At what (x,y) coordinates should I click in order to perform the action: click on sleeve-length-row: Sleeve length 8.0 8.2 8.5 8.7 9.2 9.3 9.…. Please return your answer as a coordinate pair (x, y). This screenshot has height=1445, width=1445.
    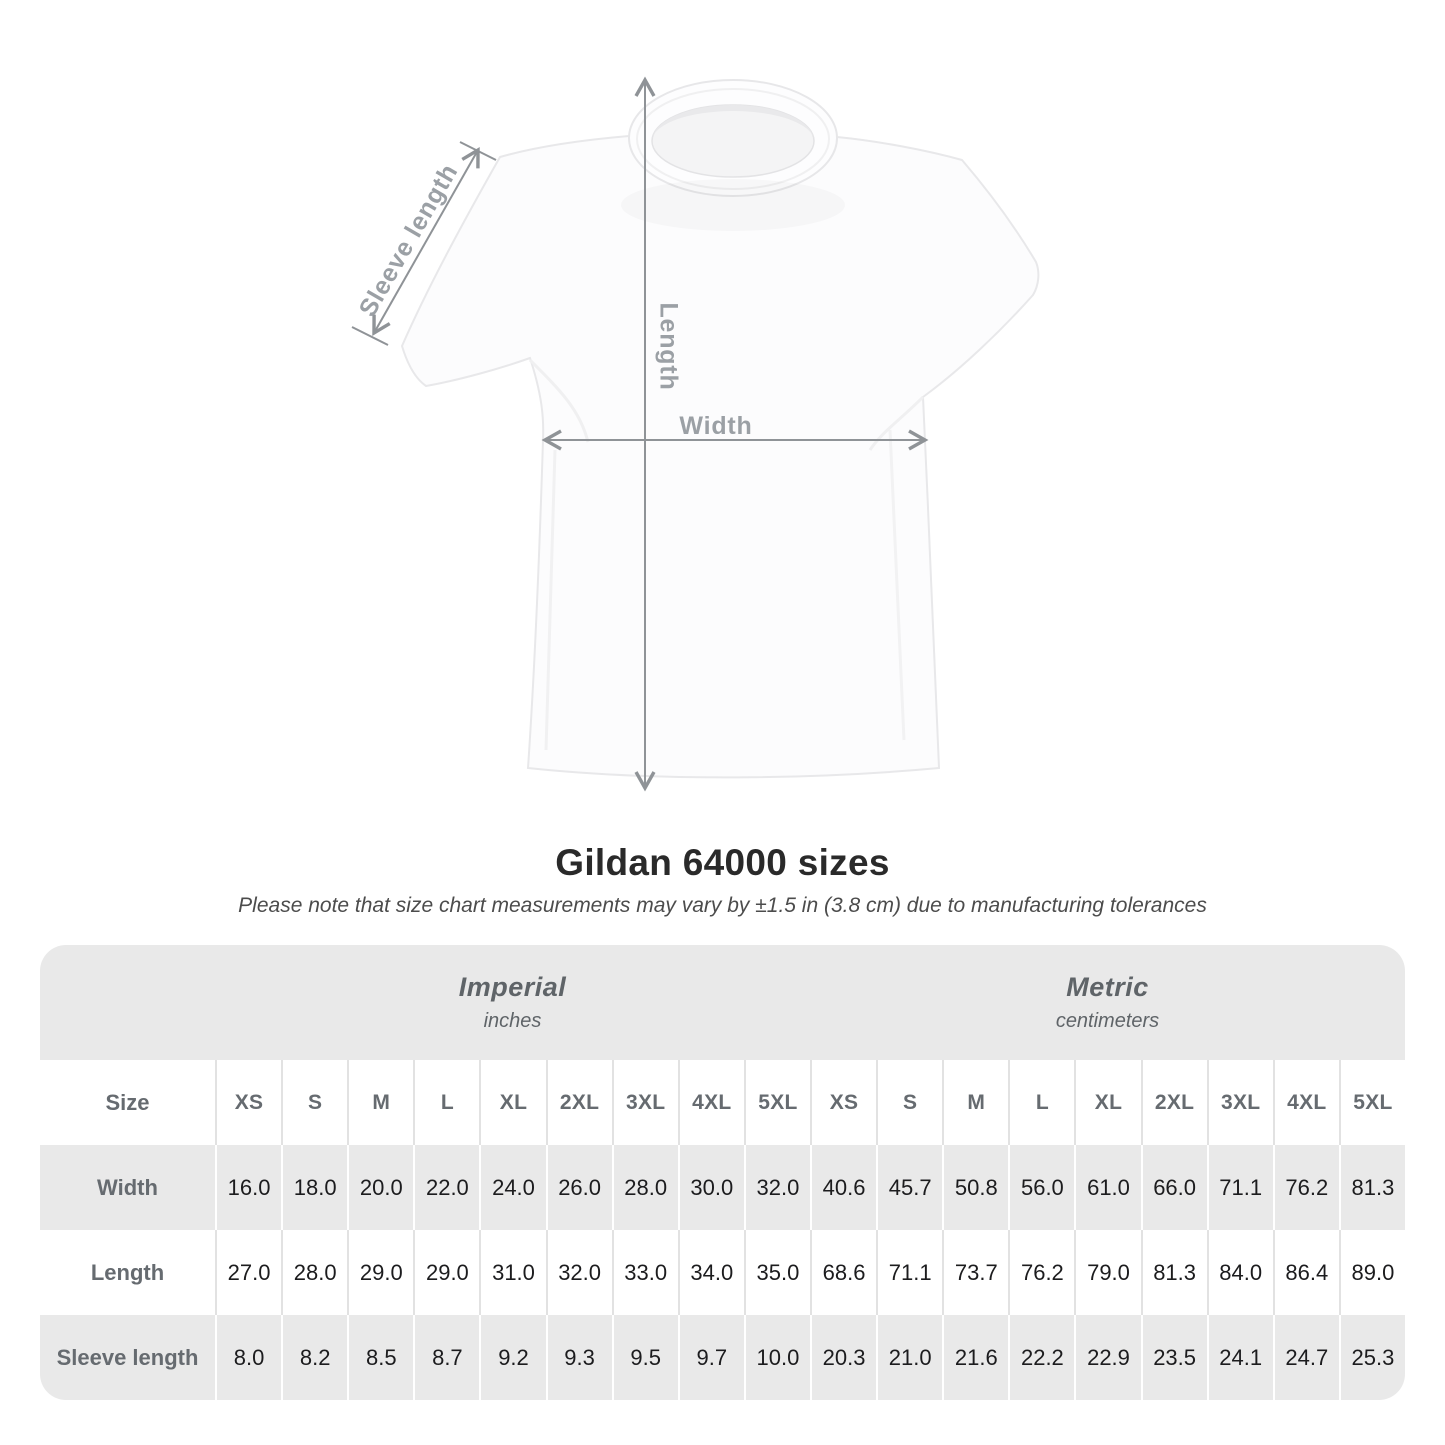
    Looking at the image, I should click on (722, 1357).